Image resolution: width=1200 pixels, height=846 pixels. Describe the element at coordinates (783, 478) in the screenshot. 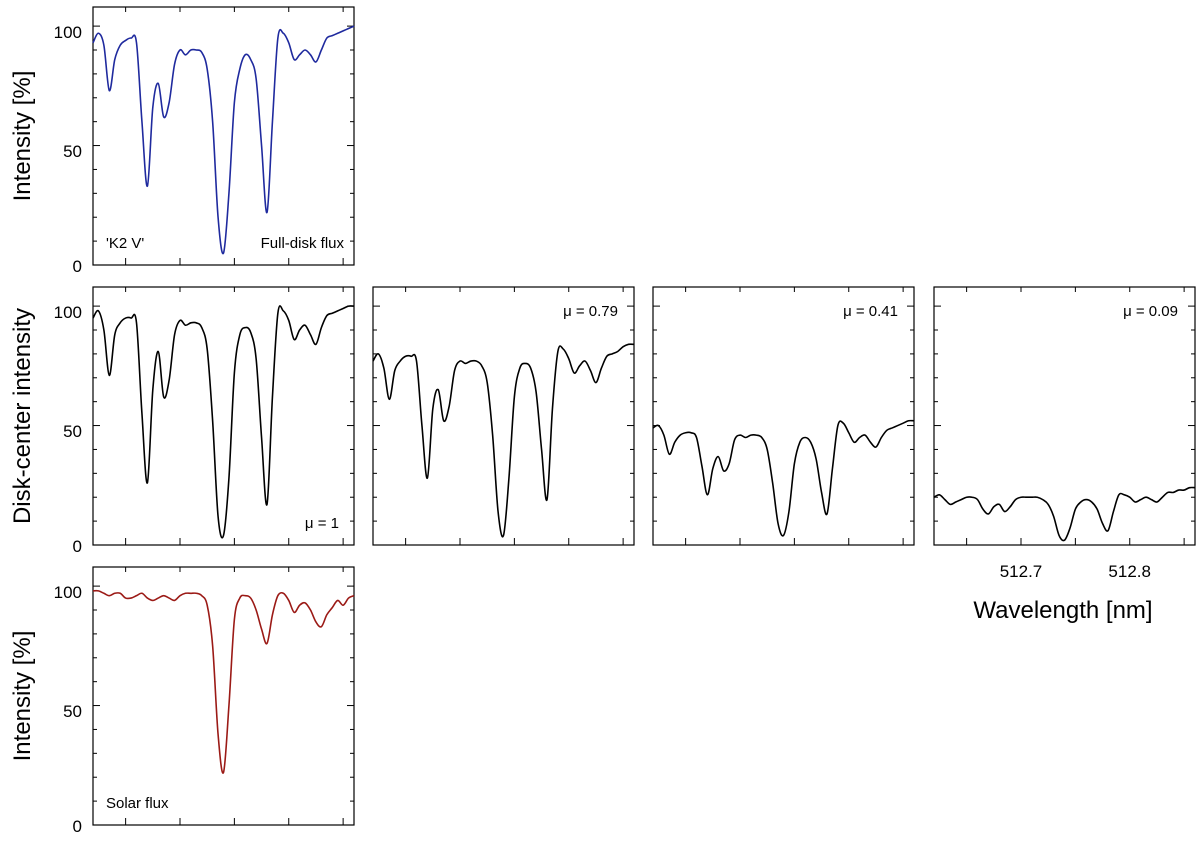

I see `mu-0-41-spectrum-line` at that location.